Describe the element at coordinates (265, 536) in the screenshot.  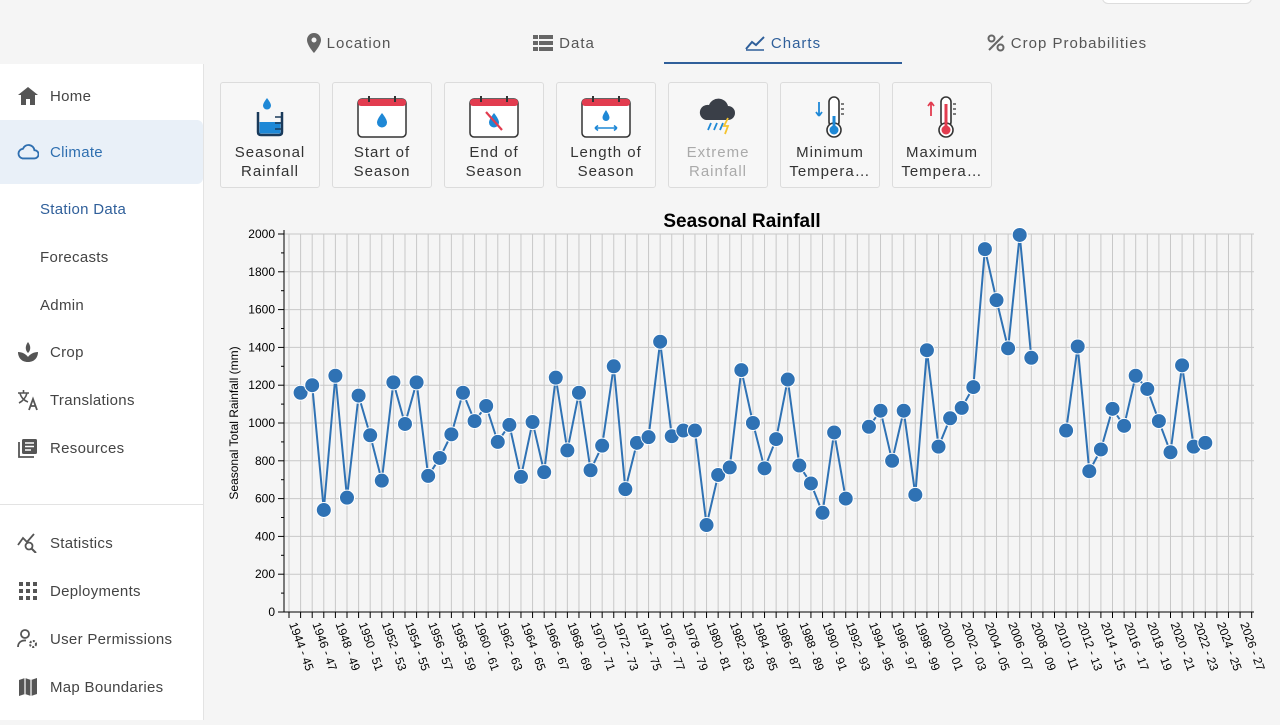
I see `y-tick-label: 400` at that location.